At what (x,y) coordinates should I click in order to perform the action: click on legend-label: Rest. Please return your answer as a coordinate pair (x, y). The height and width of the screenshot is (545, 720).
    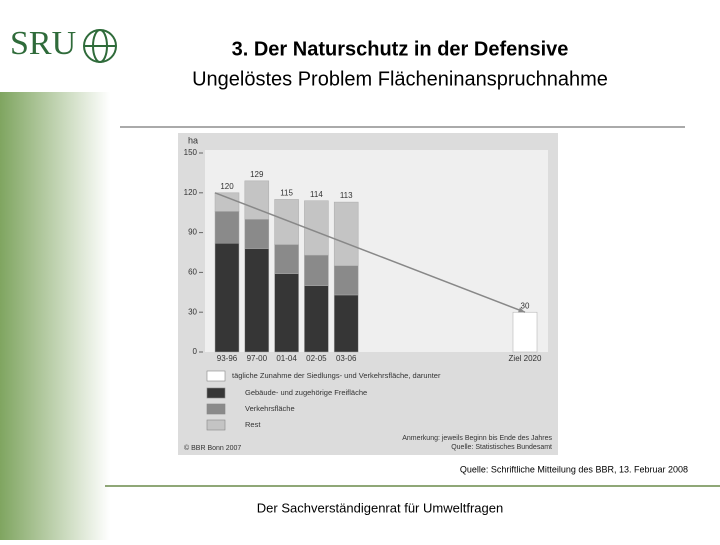
    Looking at the image, I should click on (253, 424).